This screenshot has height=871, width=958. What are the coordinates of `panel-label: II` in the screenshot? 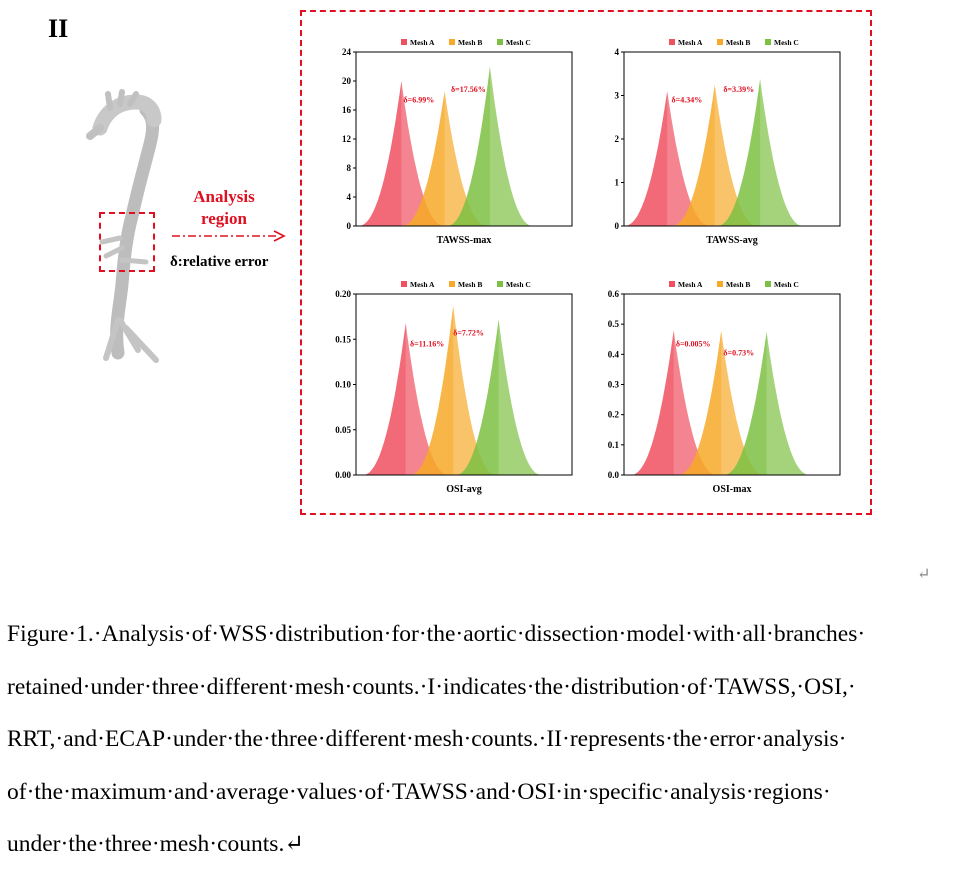 It's located at (58, 28).